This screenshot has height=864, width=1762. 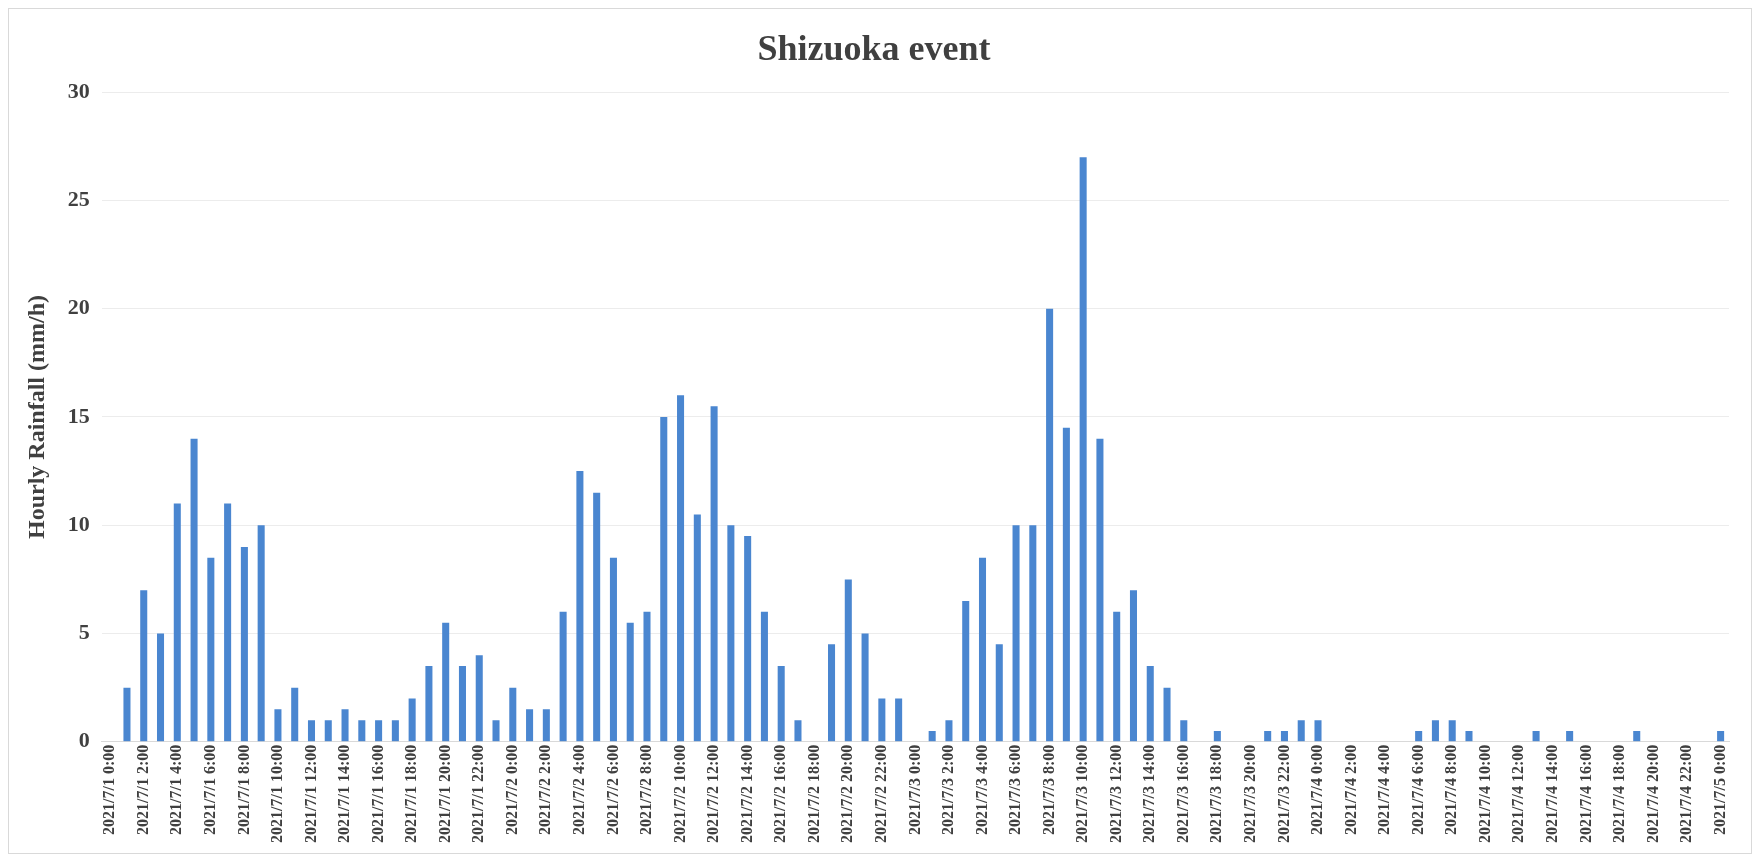 What do you see at coordinates (914, 789) in the screenshot?
I see `x-tick-label: 2021/7/3 0:00` at bounding box center [914, 789].